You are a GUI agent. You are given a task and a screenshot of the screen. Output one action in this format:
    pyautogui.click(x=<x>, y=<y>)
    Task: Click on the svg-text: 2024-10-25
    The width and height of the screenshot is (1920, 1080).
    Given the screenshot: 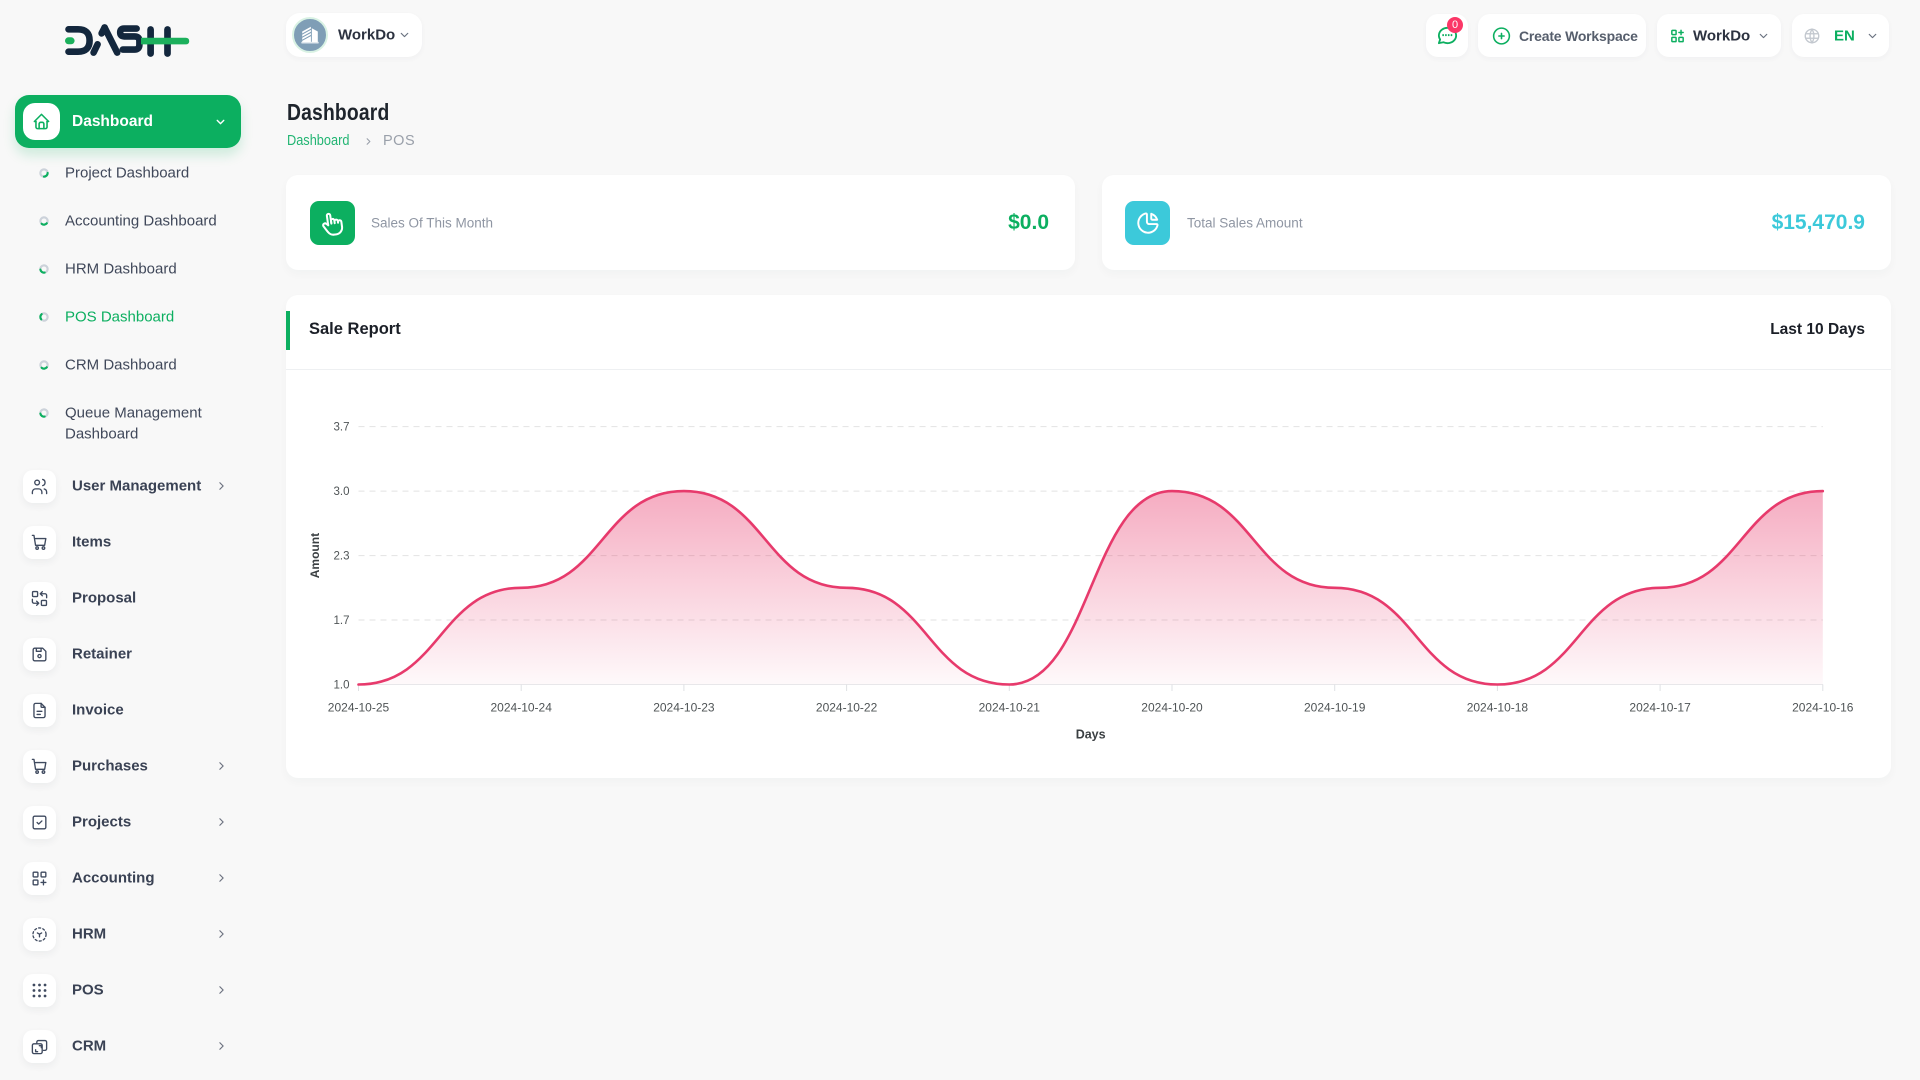 What is the action you would take?
    pyautogui.click(x=359, y=708)
    